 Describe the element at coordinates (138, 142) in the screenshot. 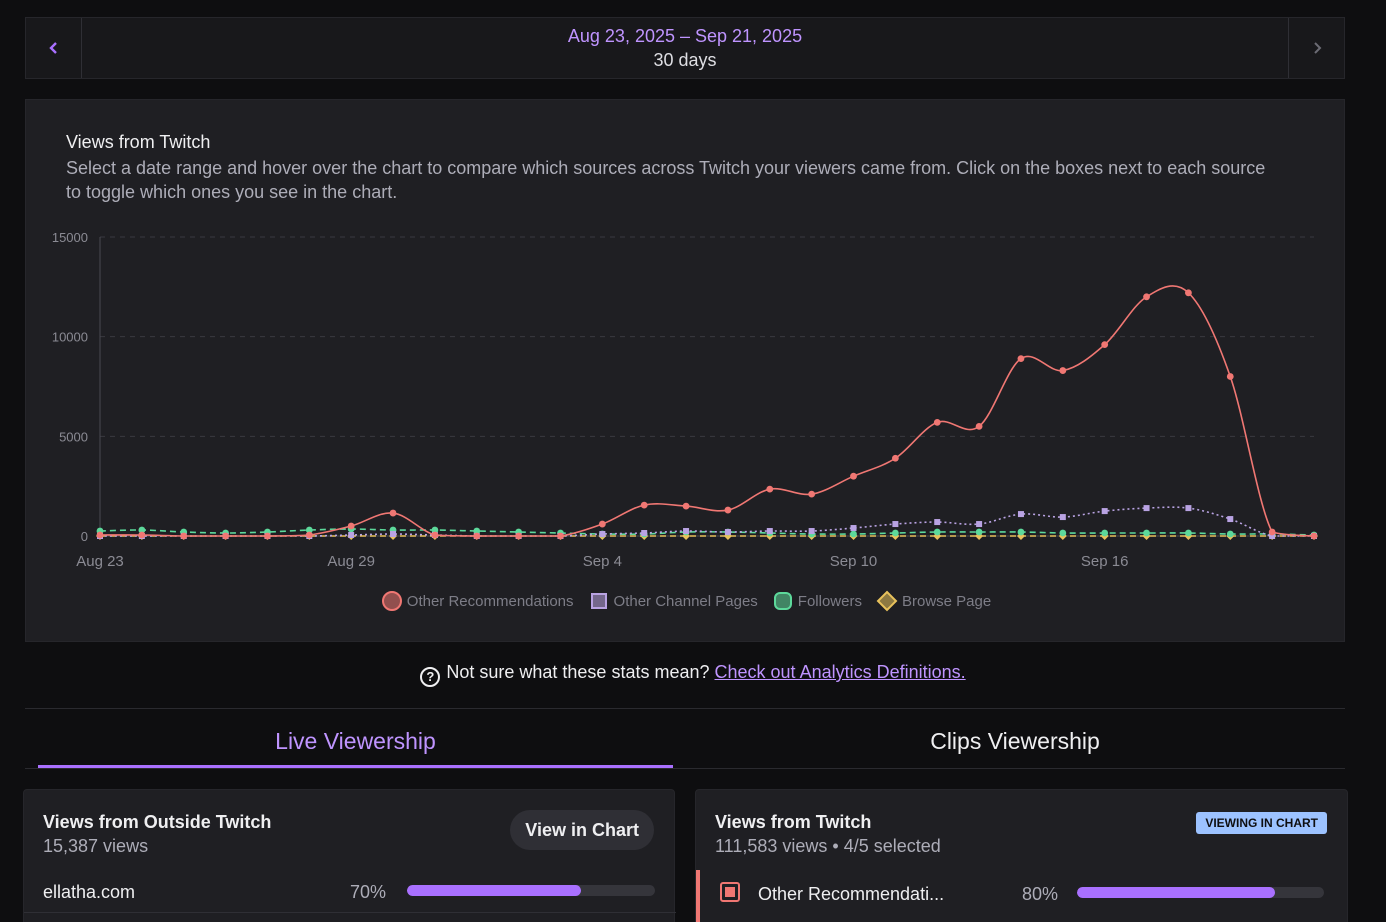

I see `chart-title: Views from Twitch` at that location.